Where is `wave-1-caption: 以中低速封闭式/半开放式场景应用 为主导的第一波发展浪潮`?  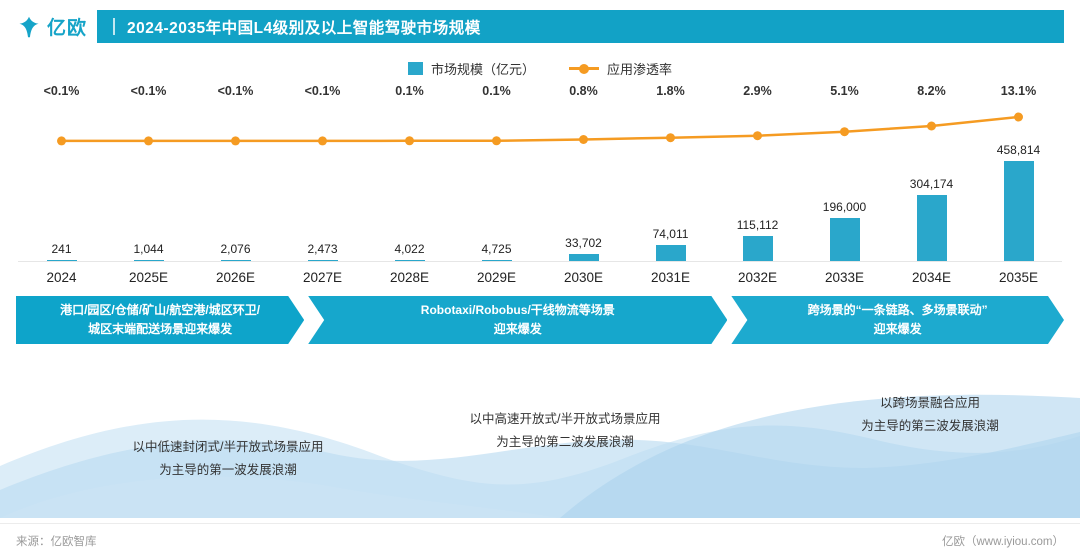
wave-1-caption: 以中低速封闭式/半开放式场景应用 为主导的第一波发展浪潮 is located at coordinates (228, 458).